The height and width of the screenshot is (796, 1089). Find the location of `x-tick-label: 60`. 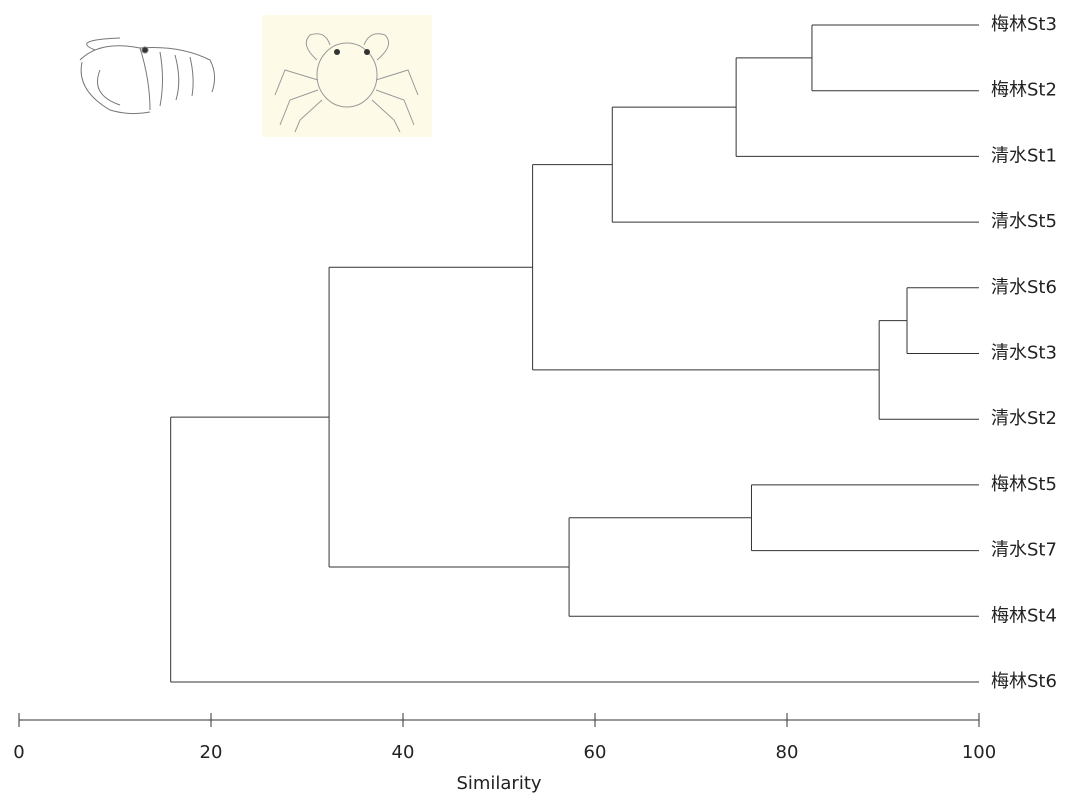

x-tick-label: 60 is located at coordinates (595, 752).